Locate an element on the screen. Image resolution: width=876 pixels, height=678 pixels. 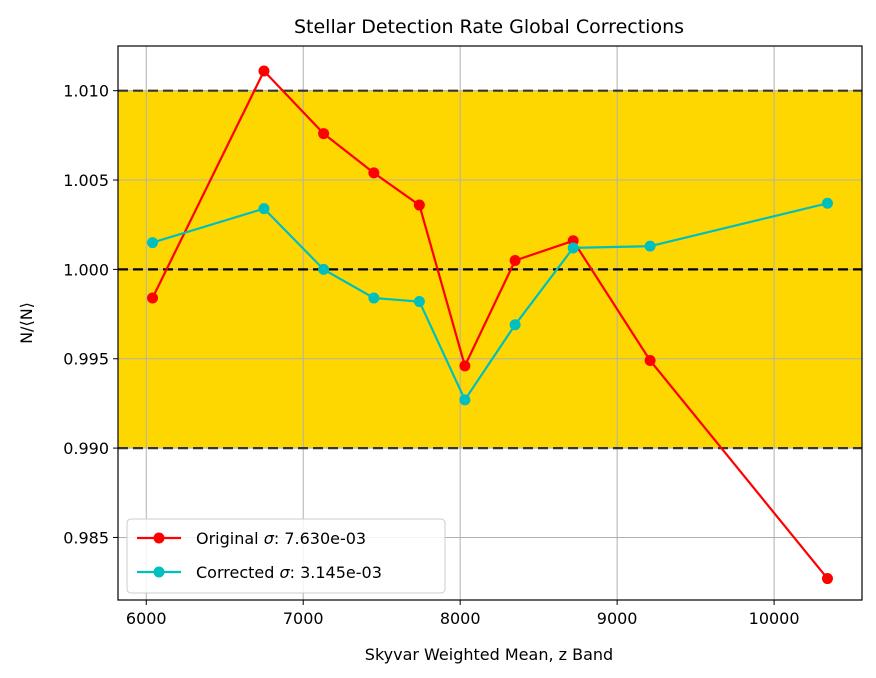
legend-marker-corrected is located at coordinates (159, 572).